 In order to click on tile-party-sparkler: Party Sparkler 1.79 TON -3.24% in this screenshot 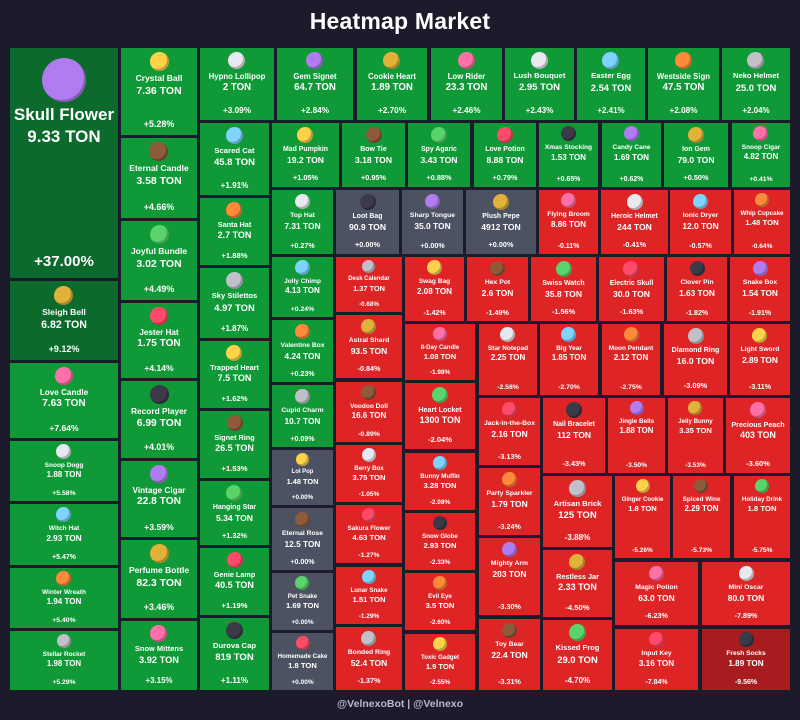, I will do `click(509, 501)`.